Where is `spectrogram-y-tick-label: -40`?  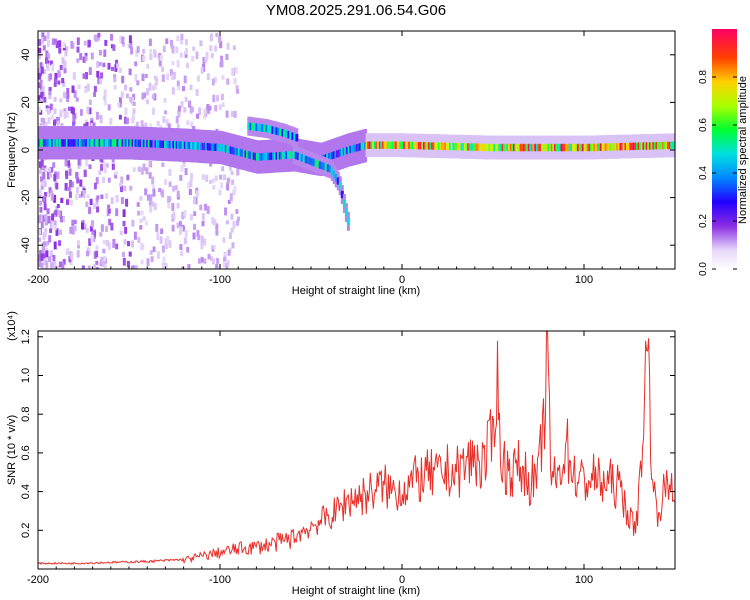
spectrogram-y-tick-label: -40 is located at coordinates (26, 245).